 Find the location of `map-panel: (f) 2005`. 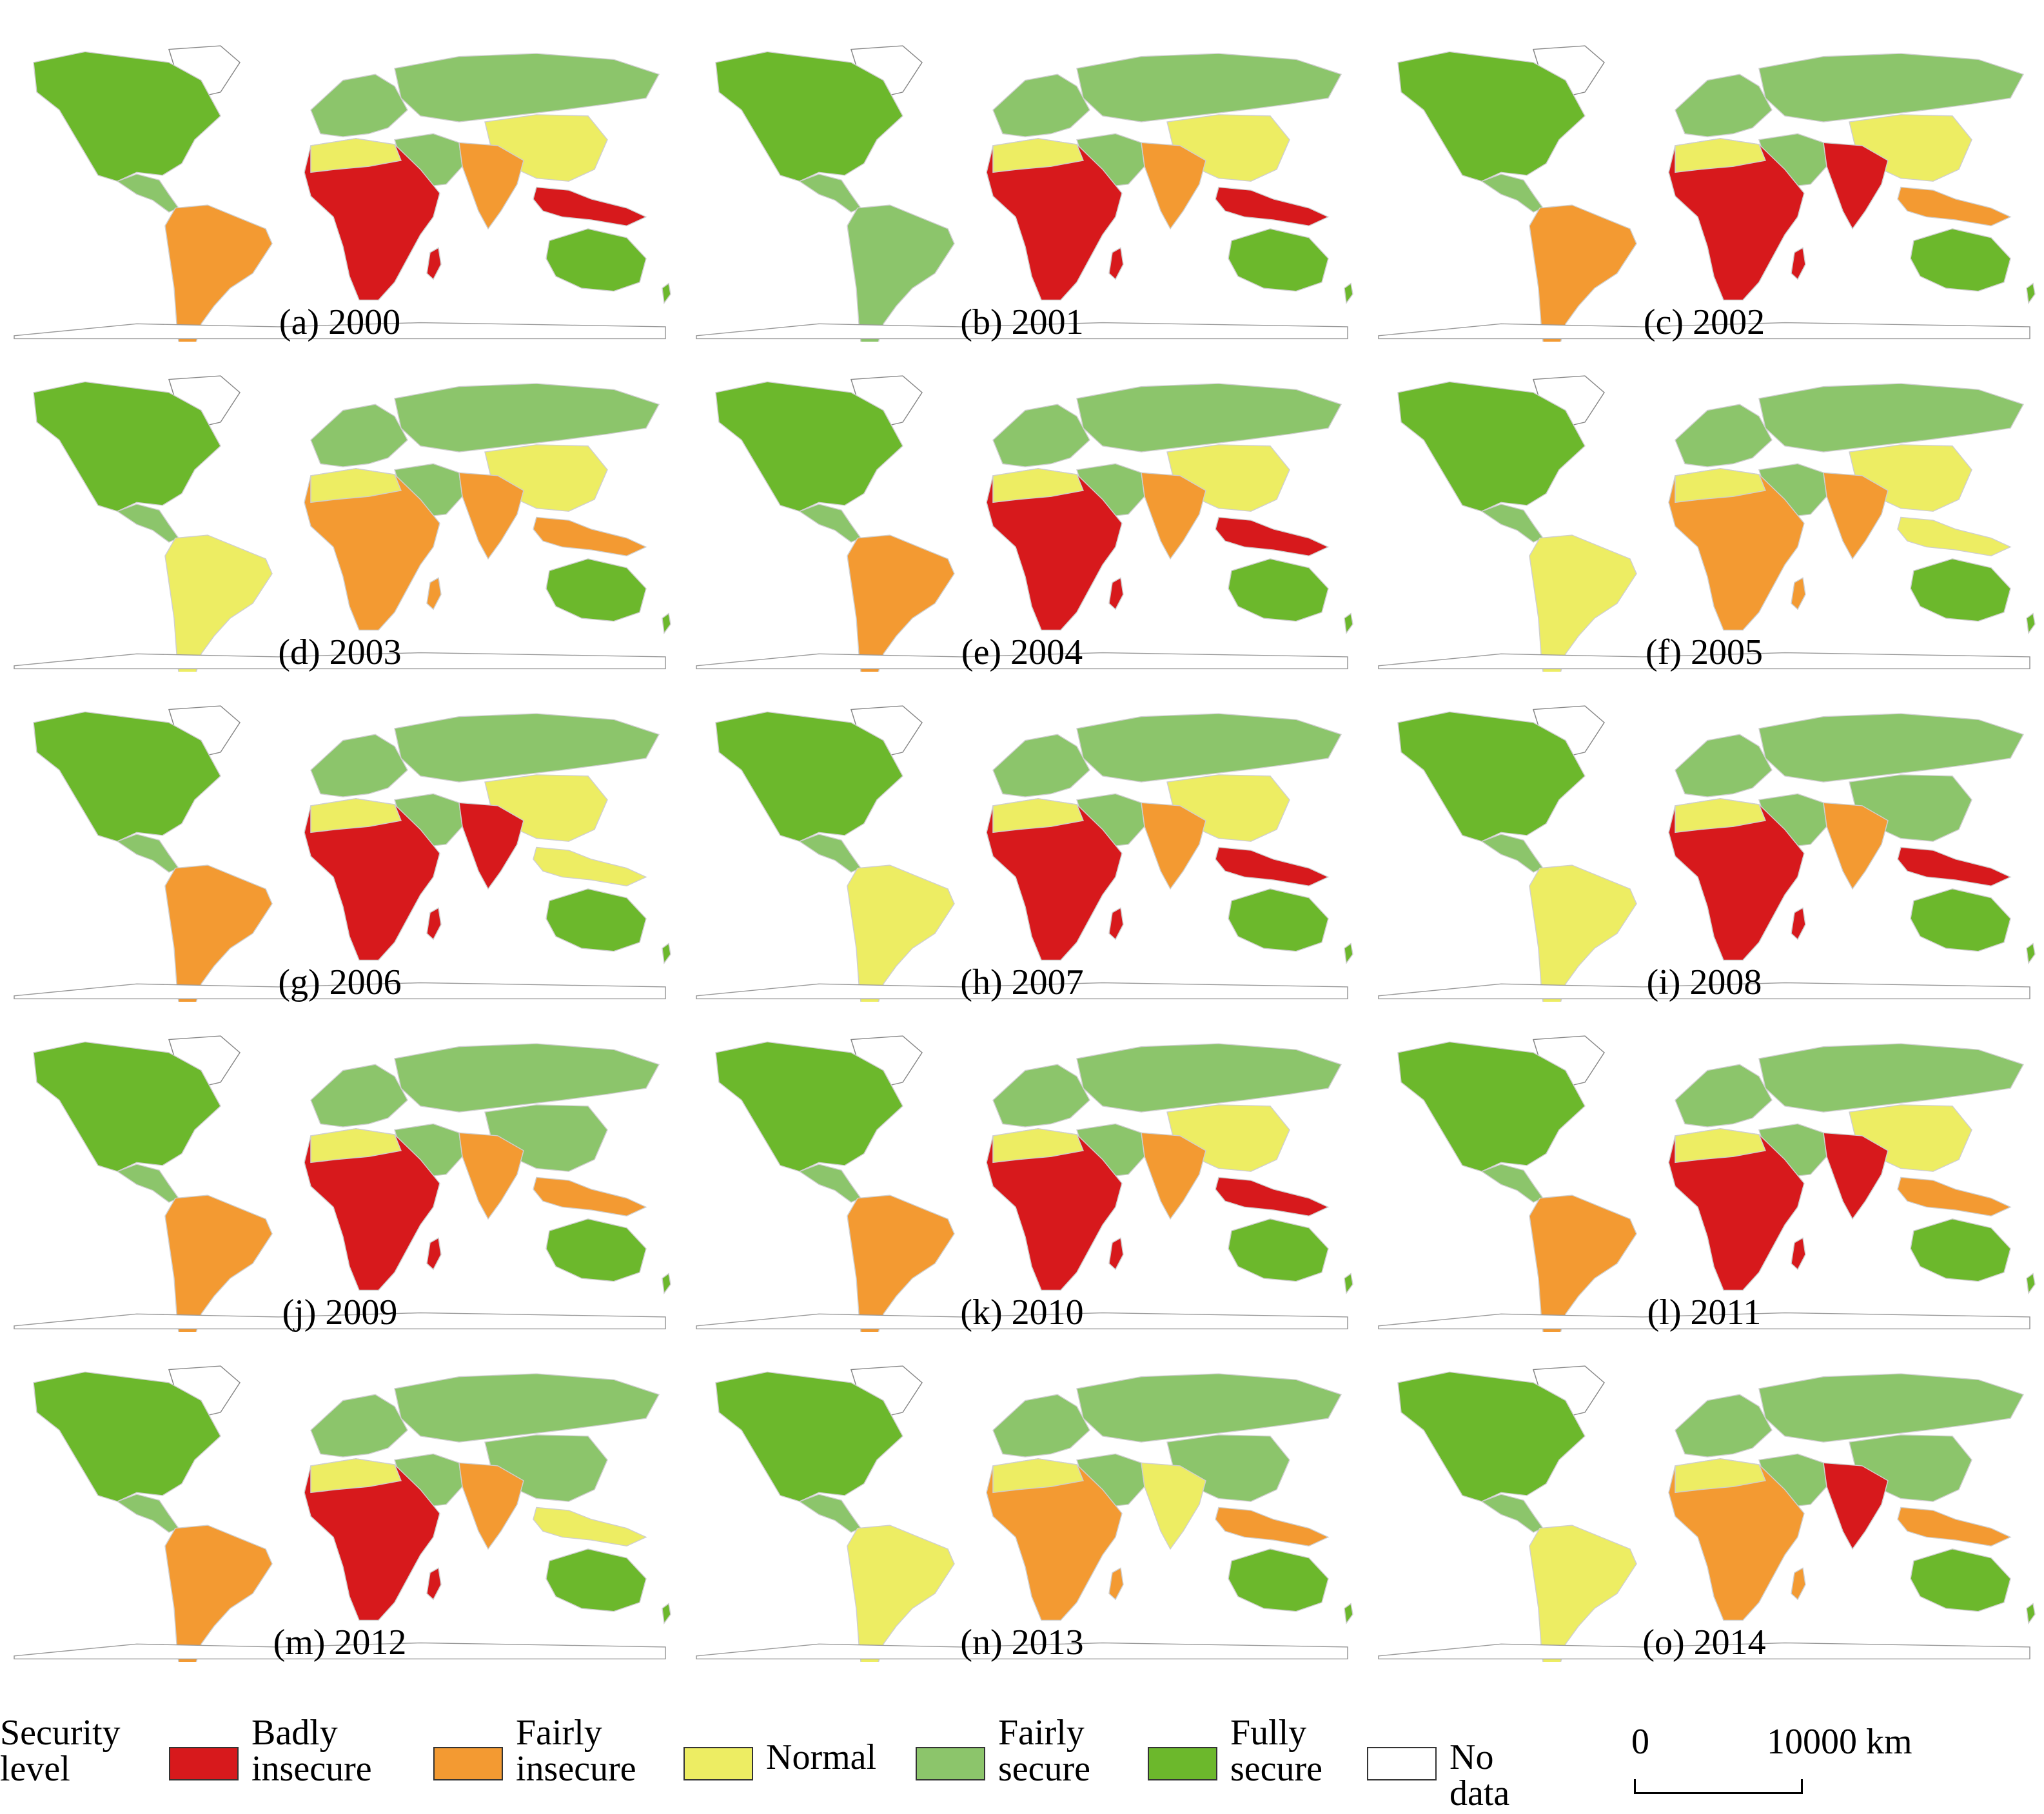

map-panel: (f) 2005 is located at coordinates (1704, 534).